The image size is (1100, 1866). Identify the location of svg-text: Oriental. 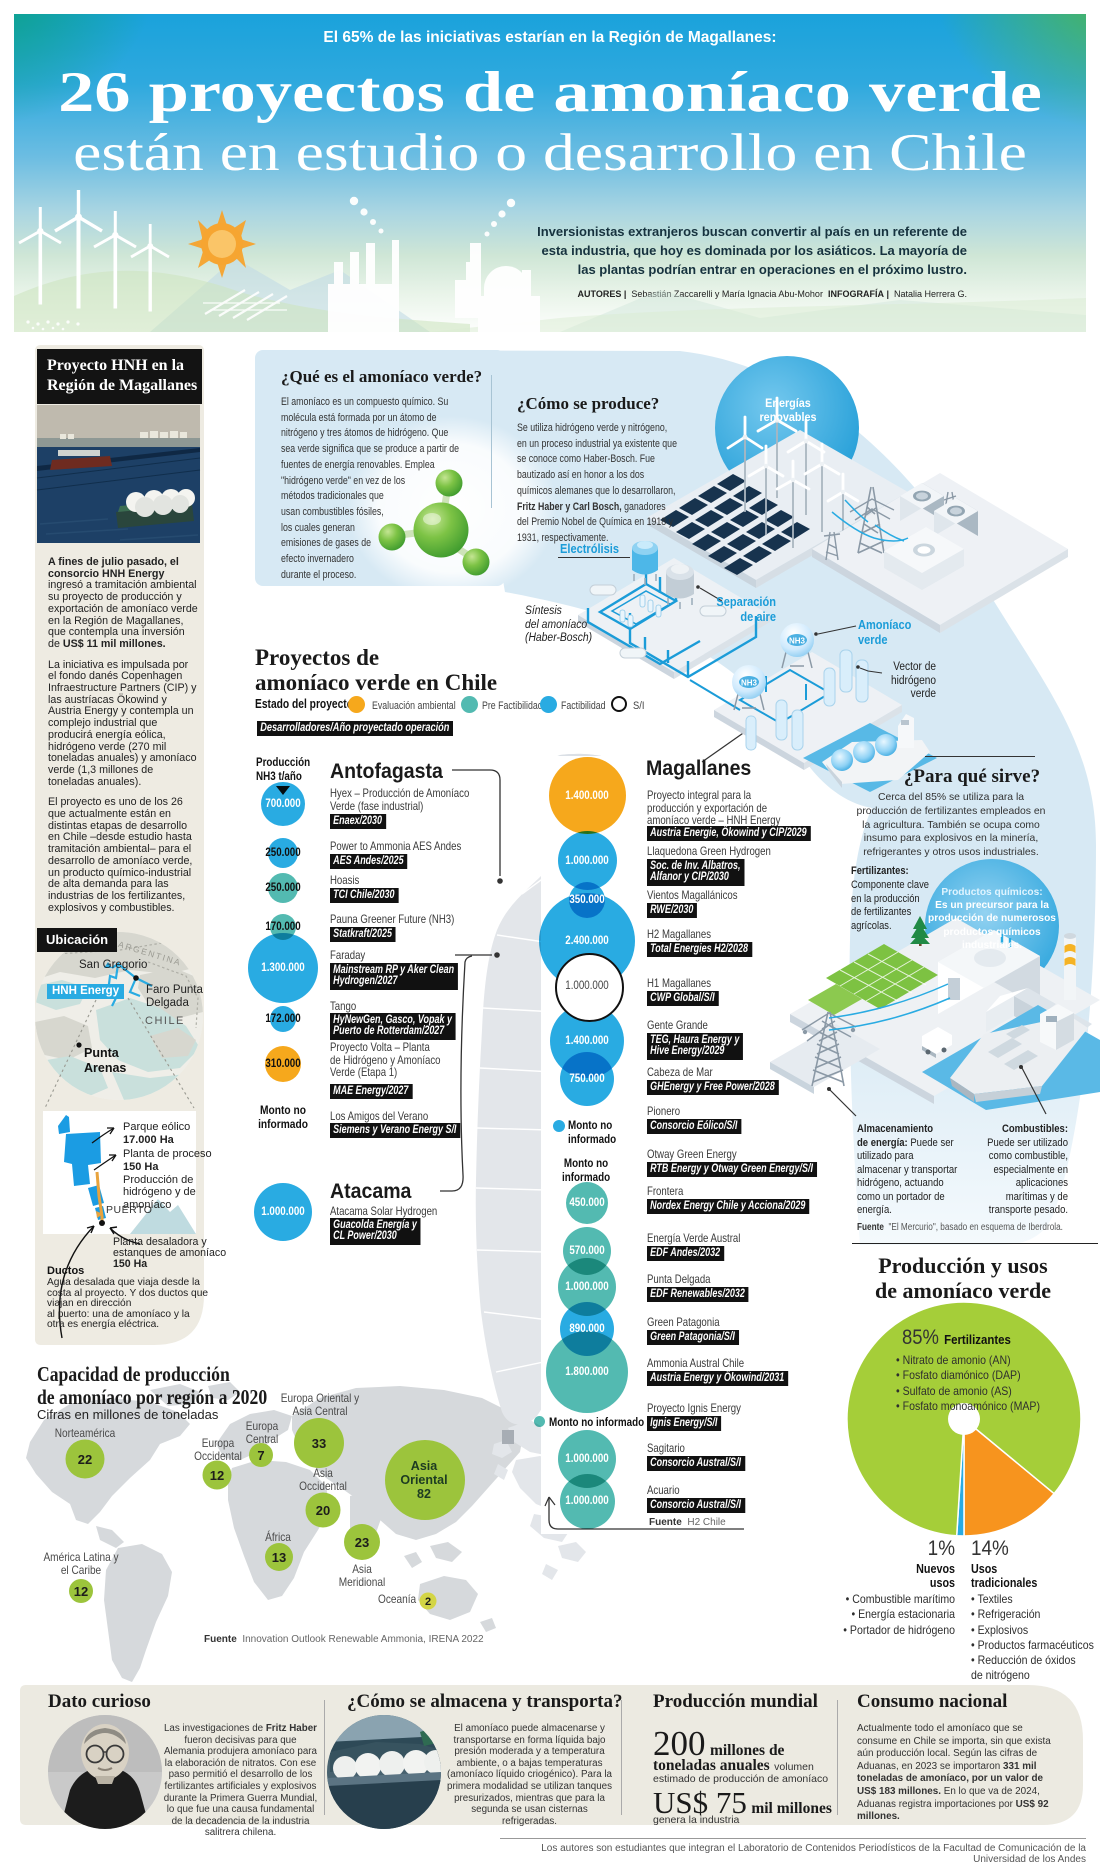
(423, 1480).